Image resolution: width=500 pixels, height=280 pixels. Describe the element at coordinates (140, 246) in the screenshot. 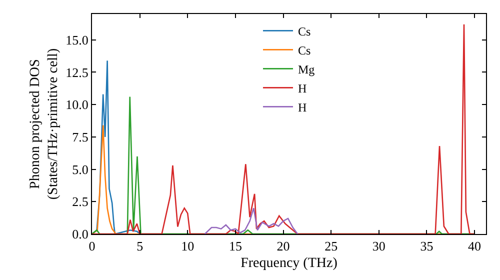

I see `x-tick-label: 5` at that location.